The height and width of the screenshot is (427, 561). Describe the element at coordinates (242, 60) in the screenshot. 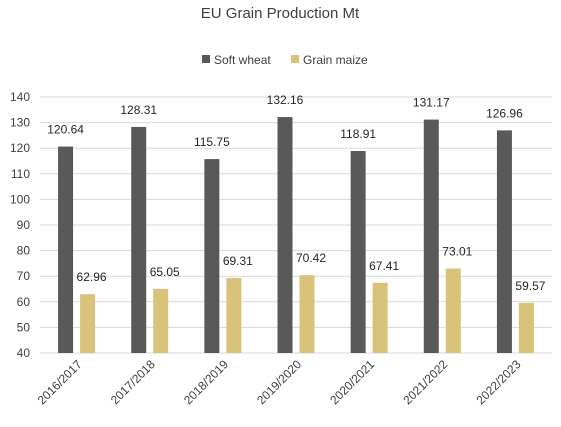

I see `legend-label-soft-wheat: Soft wheat` at that location.